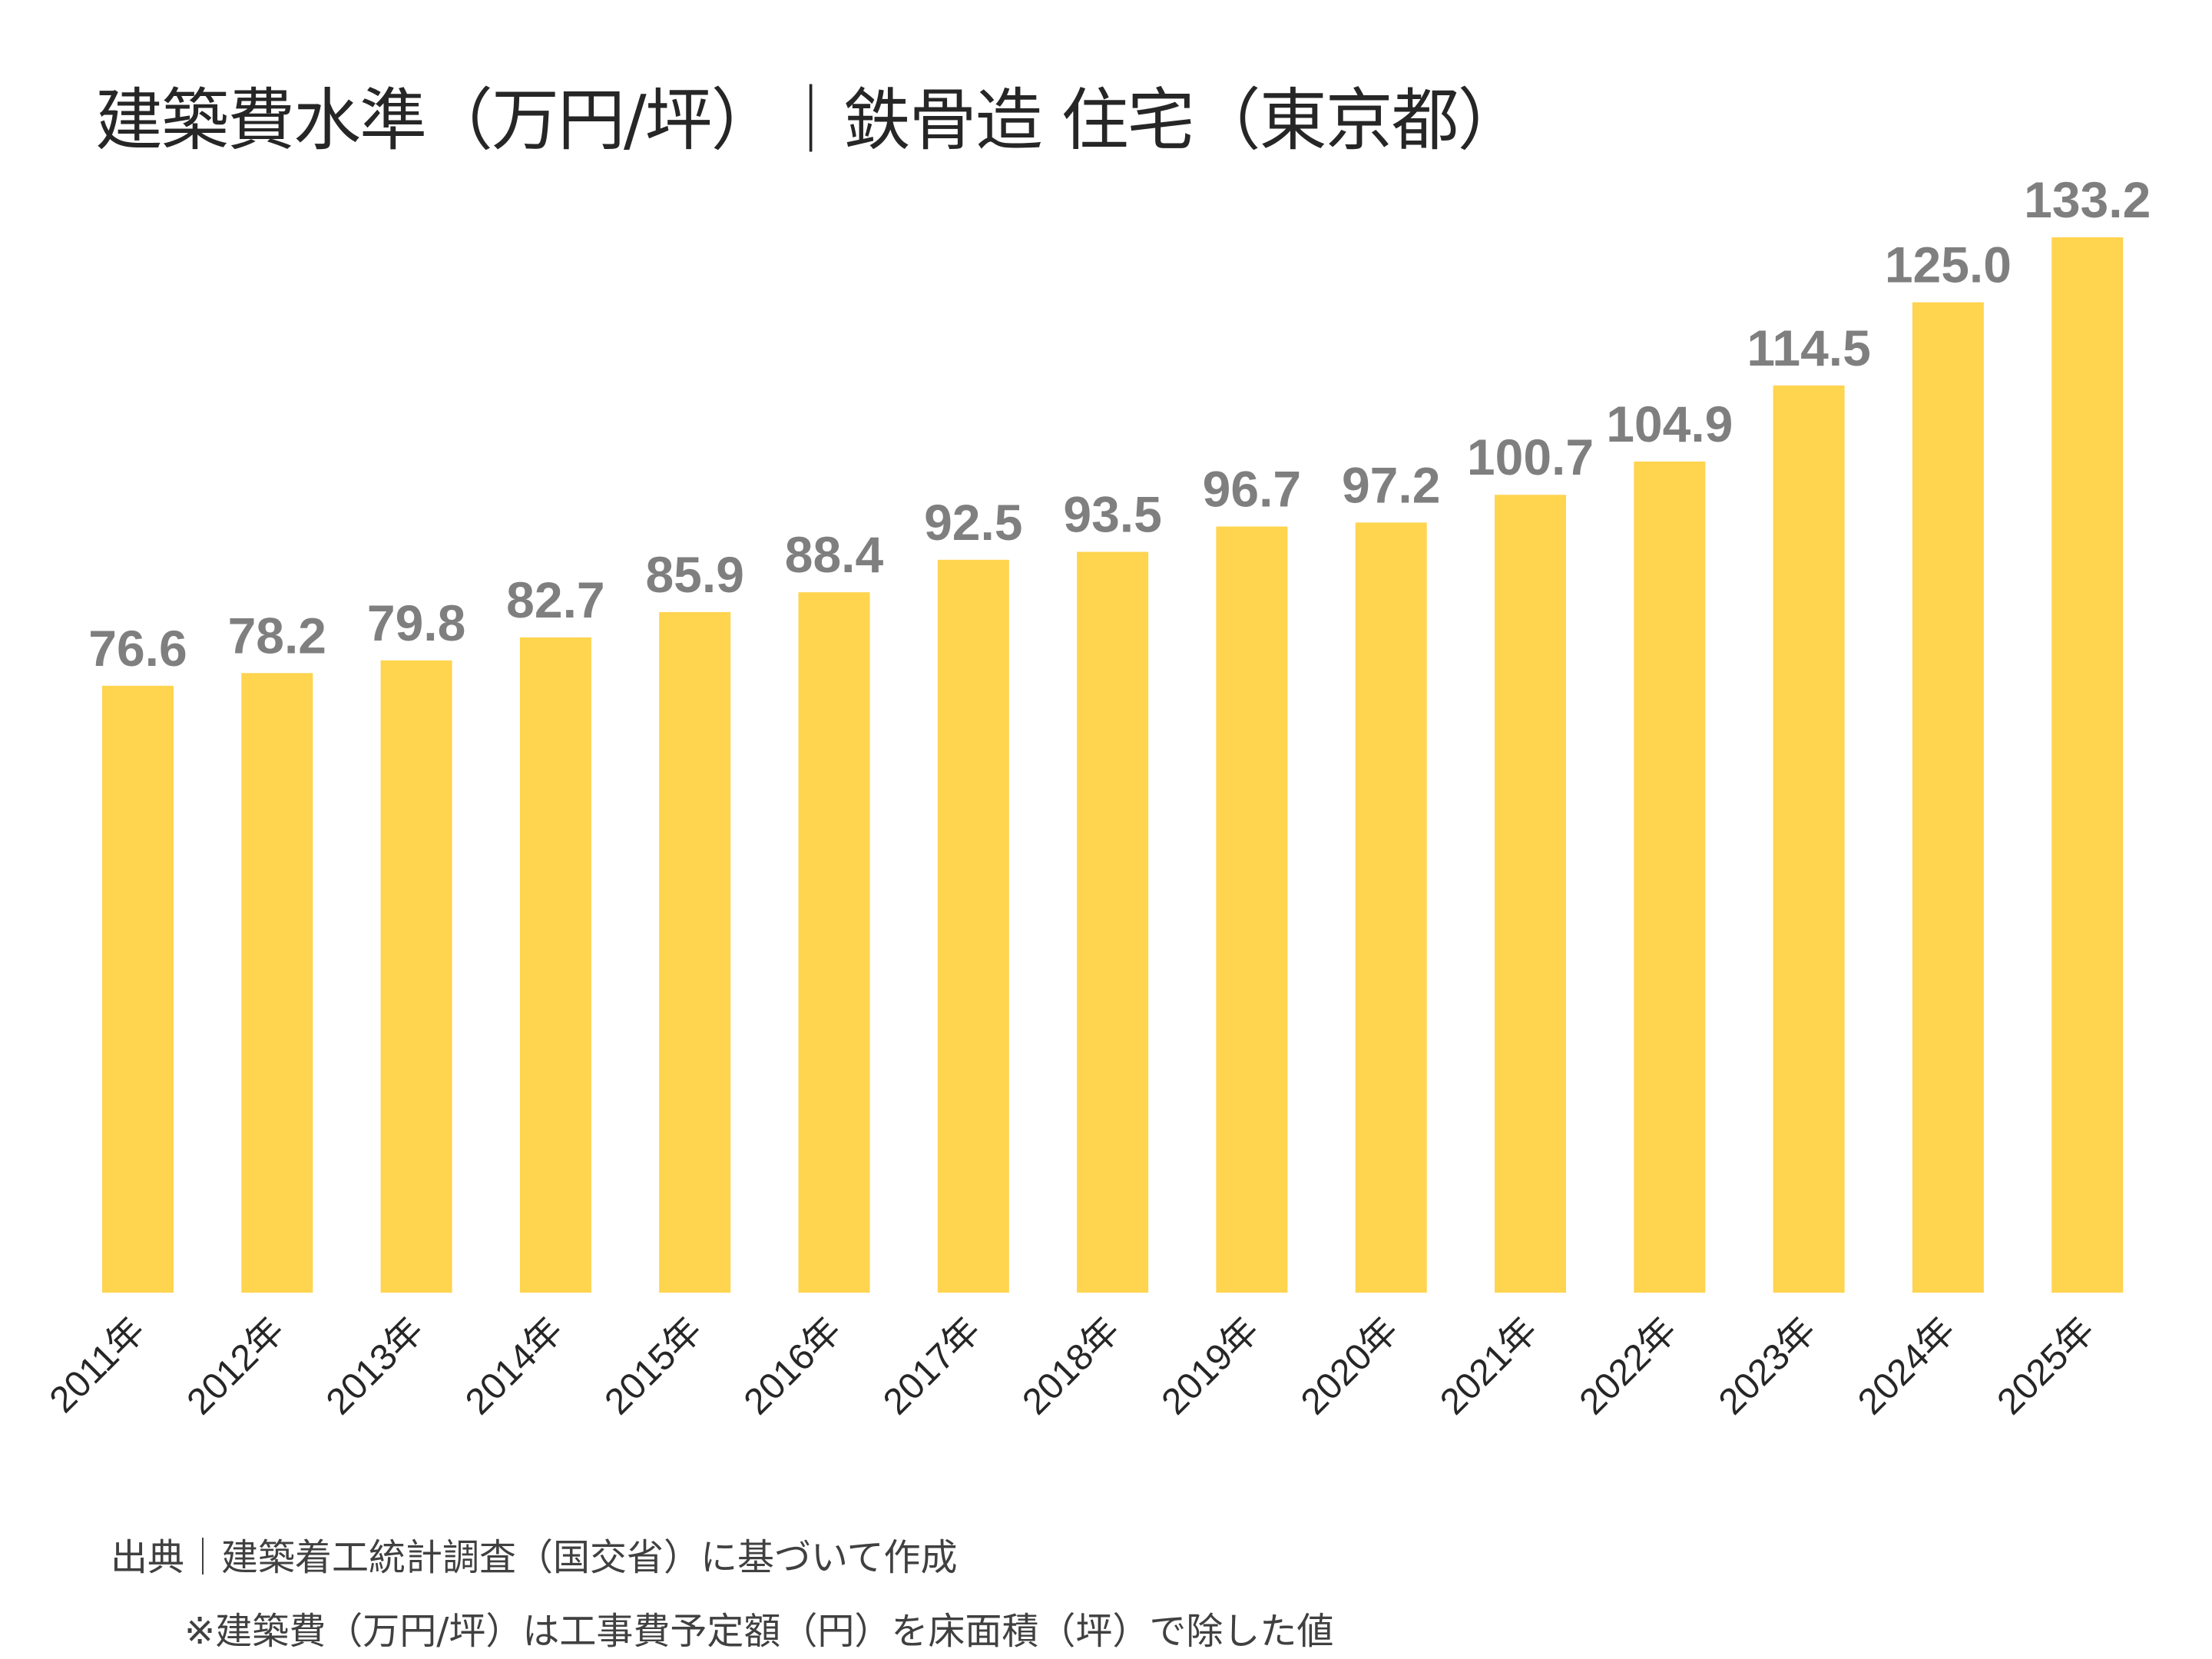 The height and width of the screenshot is (1659, 2212). Describe the element at coordinates (1072, 1366) in the screenshot. I see `x-tick-label: 2018年` at that location.